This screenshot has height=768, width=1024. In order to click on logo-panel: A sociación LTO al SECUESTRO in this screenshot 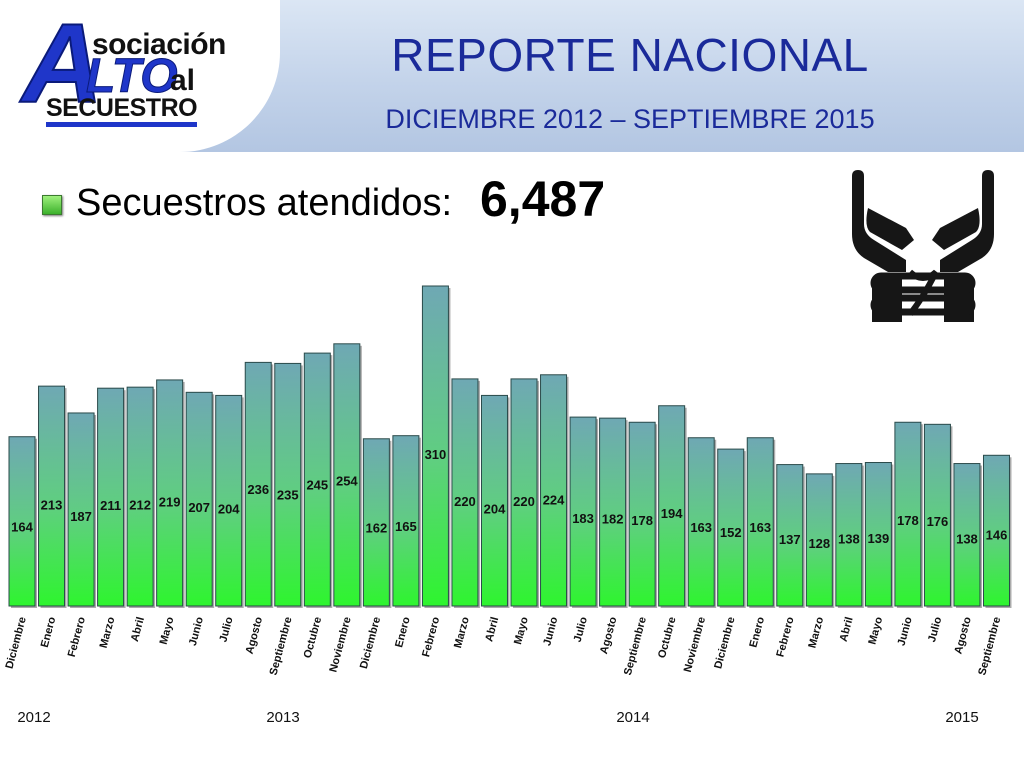, I will do `click(140, 76)`.